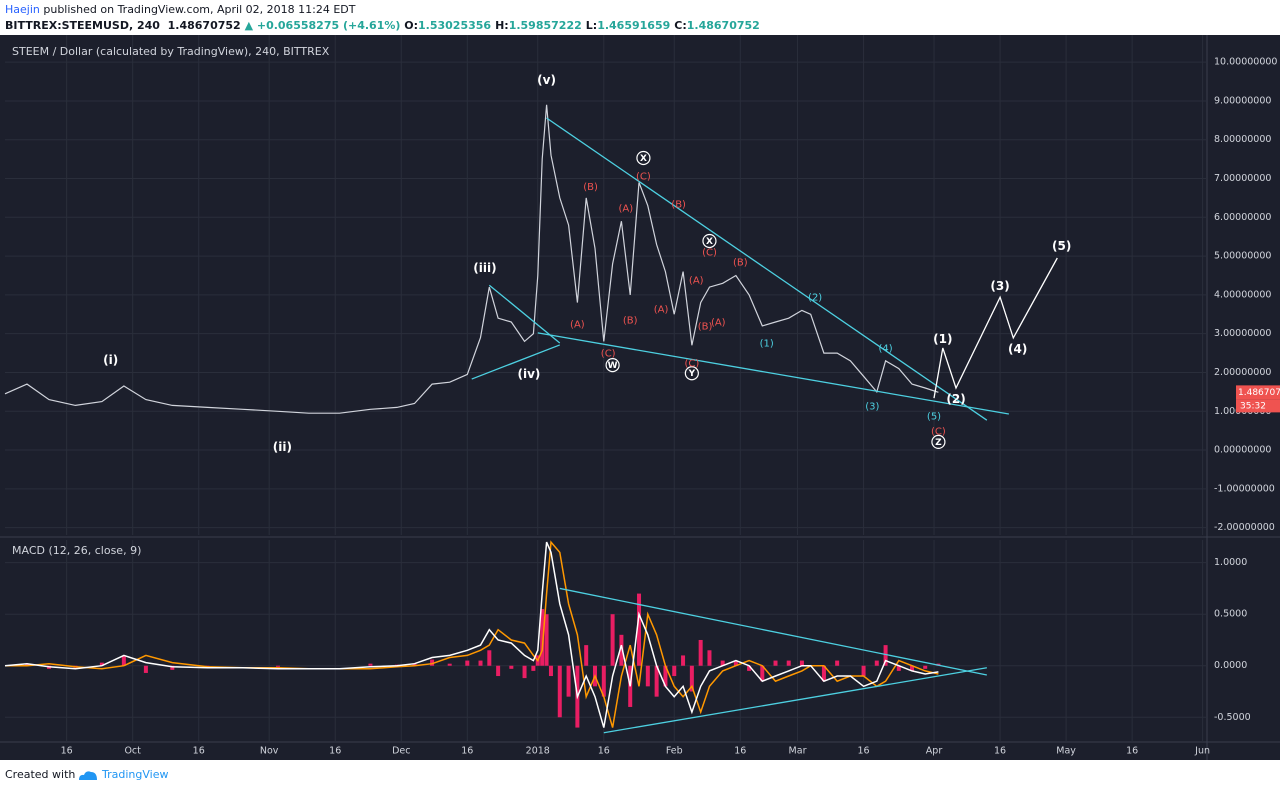  Describe the element at coordinates (1244, 527) in the screenshot. I see `y-tick-label: -2.00000000` at that location.